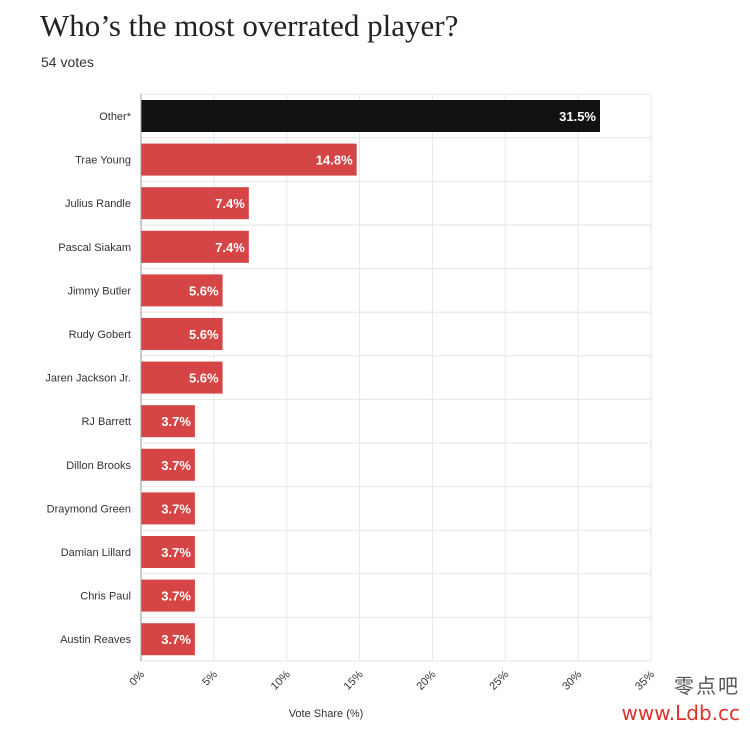 The width and height of the screenshot is (750, 729). Describe the element at coordinates (98, 466) in the screenshot. I see `category-label: Dillon Brooks` at that location.